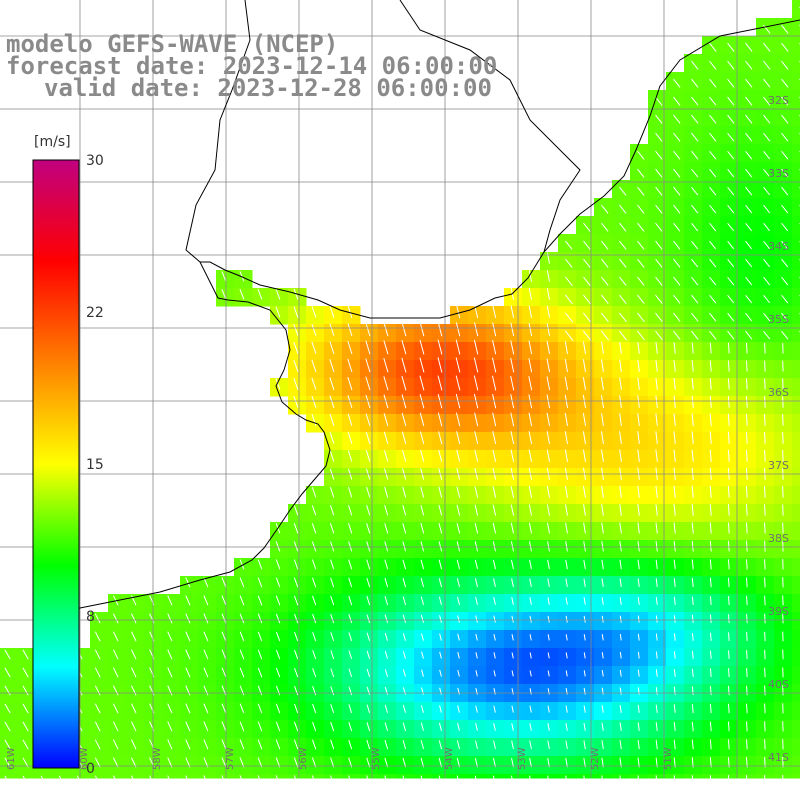 This screenshot has height=800, width=800. I want to click on longitude-label: 51W, so click(668, 758).